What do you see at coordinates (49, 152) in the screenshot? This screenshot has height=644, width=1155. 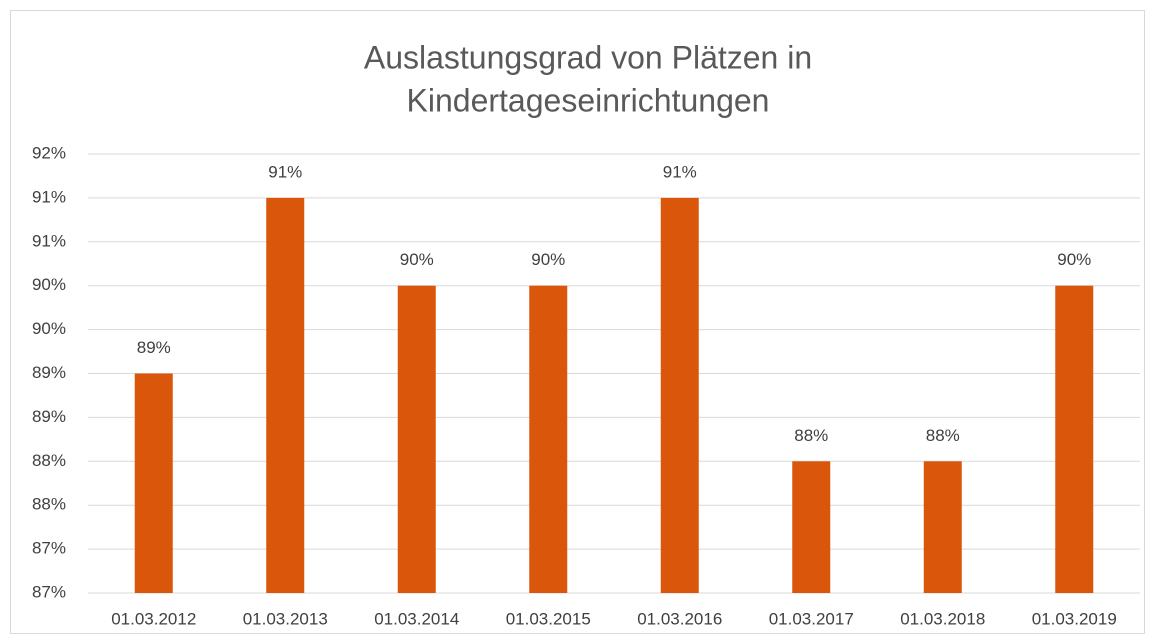 I see `y-tick-label: 92%` at bounding box center [49, 152].